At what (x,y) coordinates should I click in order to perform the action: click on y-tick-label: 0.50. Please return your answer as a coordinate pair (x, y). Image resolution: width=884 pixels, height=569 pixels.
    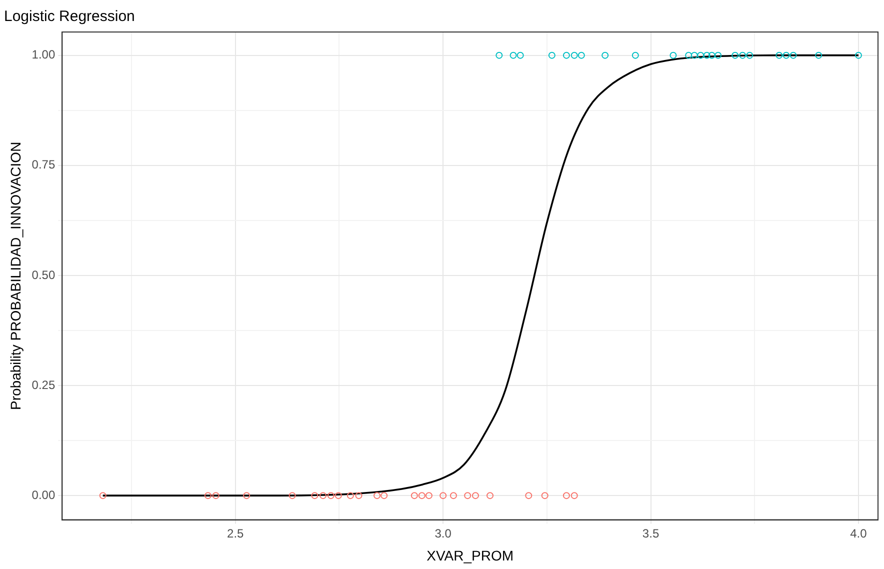
    Looking at the image, I should click on (44, 275).